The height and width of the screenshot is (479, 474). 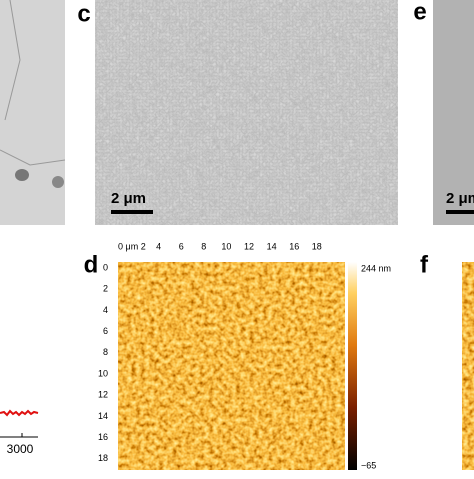 I want to click on panel-label: d, so click(x=91, y=264).